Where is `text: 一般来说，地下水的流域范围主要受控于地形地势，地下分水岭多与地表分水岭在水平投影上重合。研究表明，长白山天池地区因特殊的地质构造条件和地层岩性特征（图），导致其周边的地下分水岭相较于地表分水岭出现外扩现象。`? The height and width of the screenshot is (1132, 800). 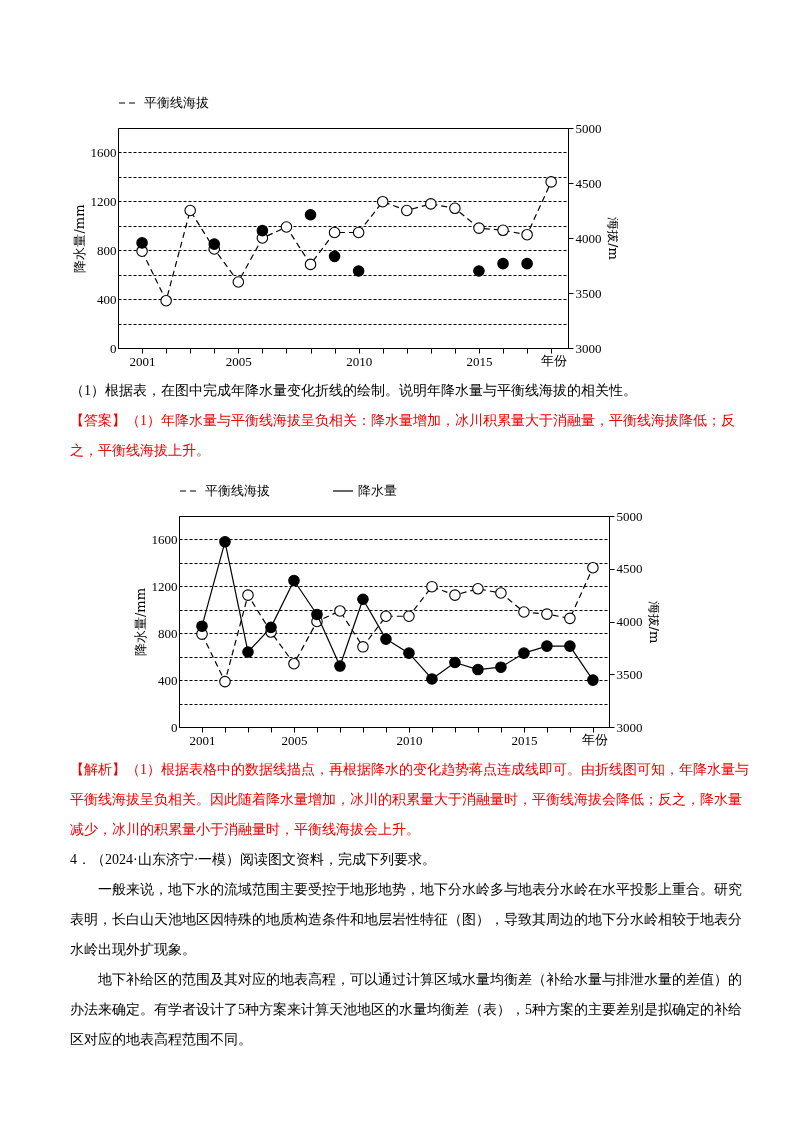 text: 一般来说，地下水的流域范围主要受控于地形地势，地下分水岭多与地表分水岭在水平投影上重合。研究表明，长白山天池地区因特殊的地质构造条件和地层岩性特征（图），导致其周边的地下分水岭相较于地表分水岭出现外扩现象。 is located at coordinates (406, 920).